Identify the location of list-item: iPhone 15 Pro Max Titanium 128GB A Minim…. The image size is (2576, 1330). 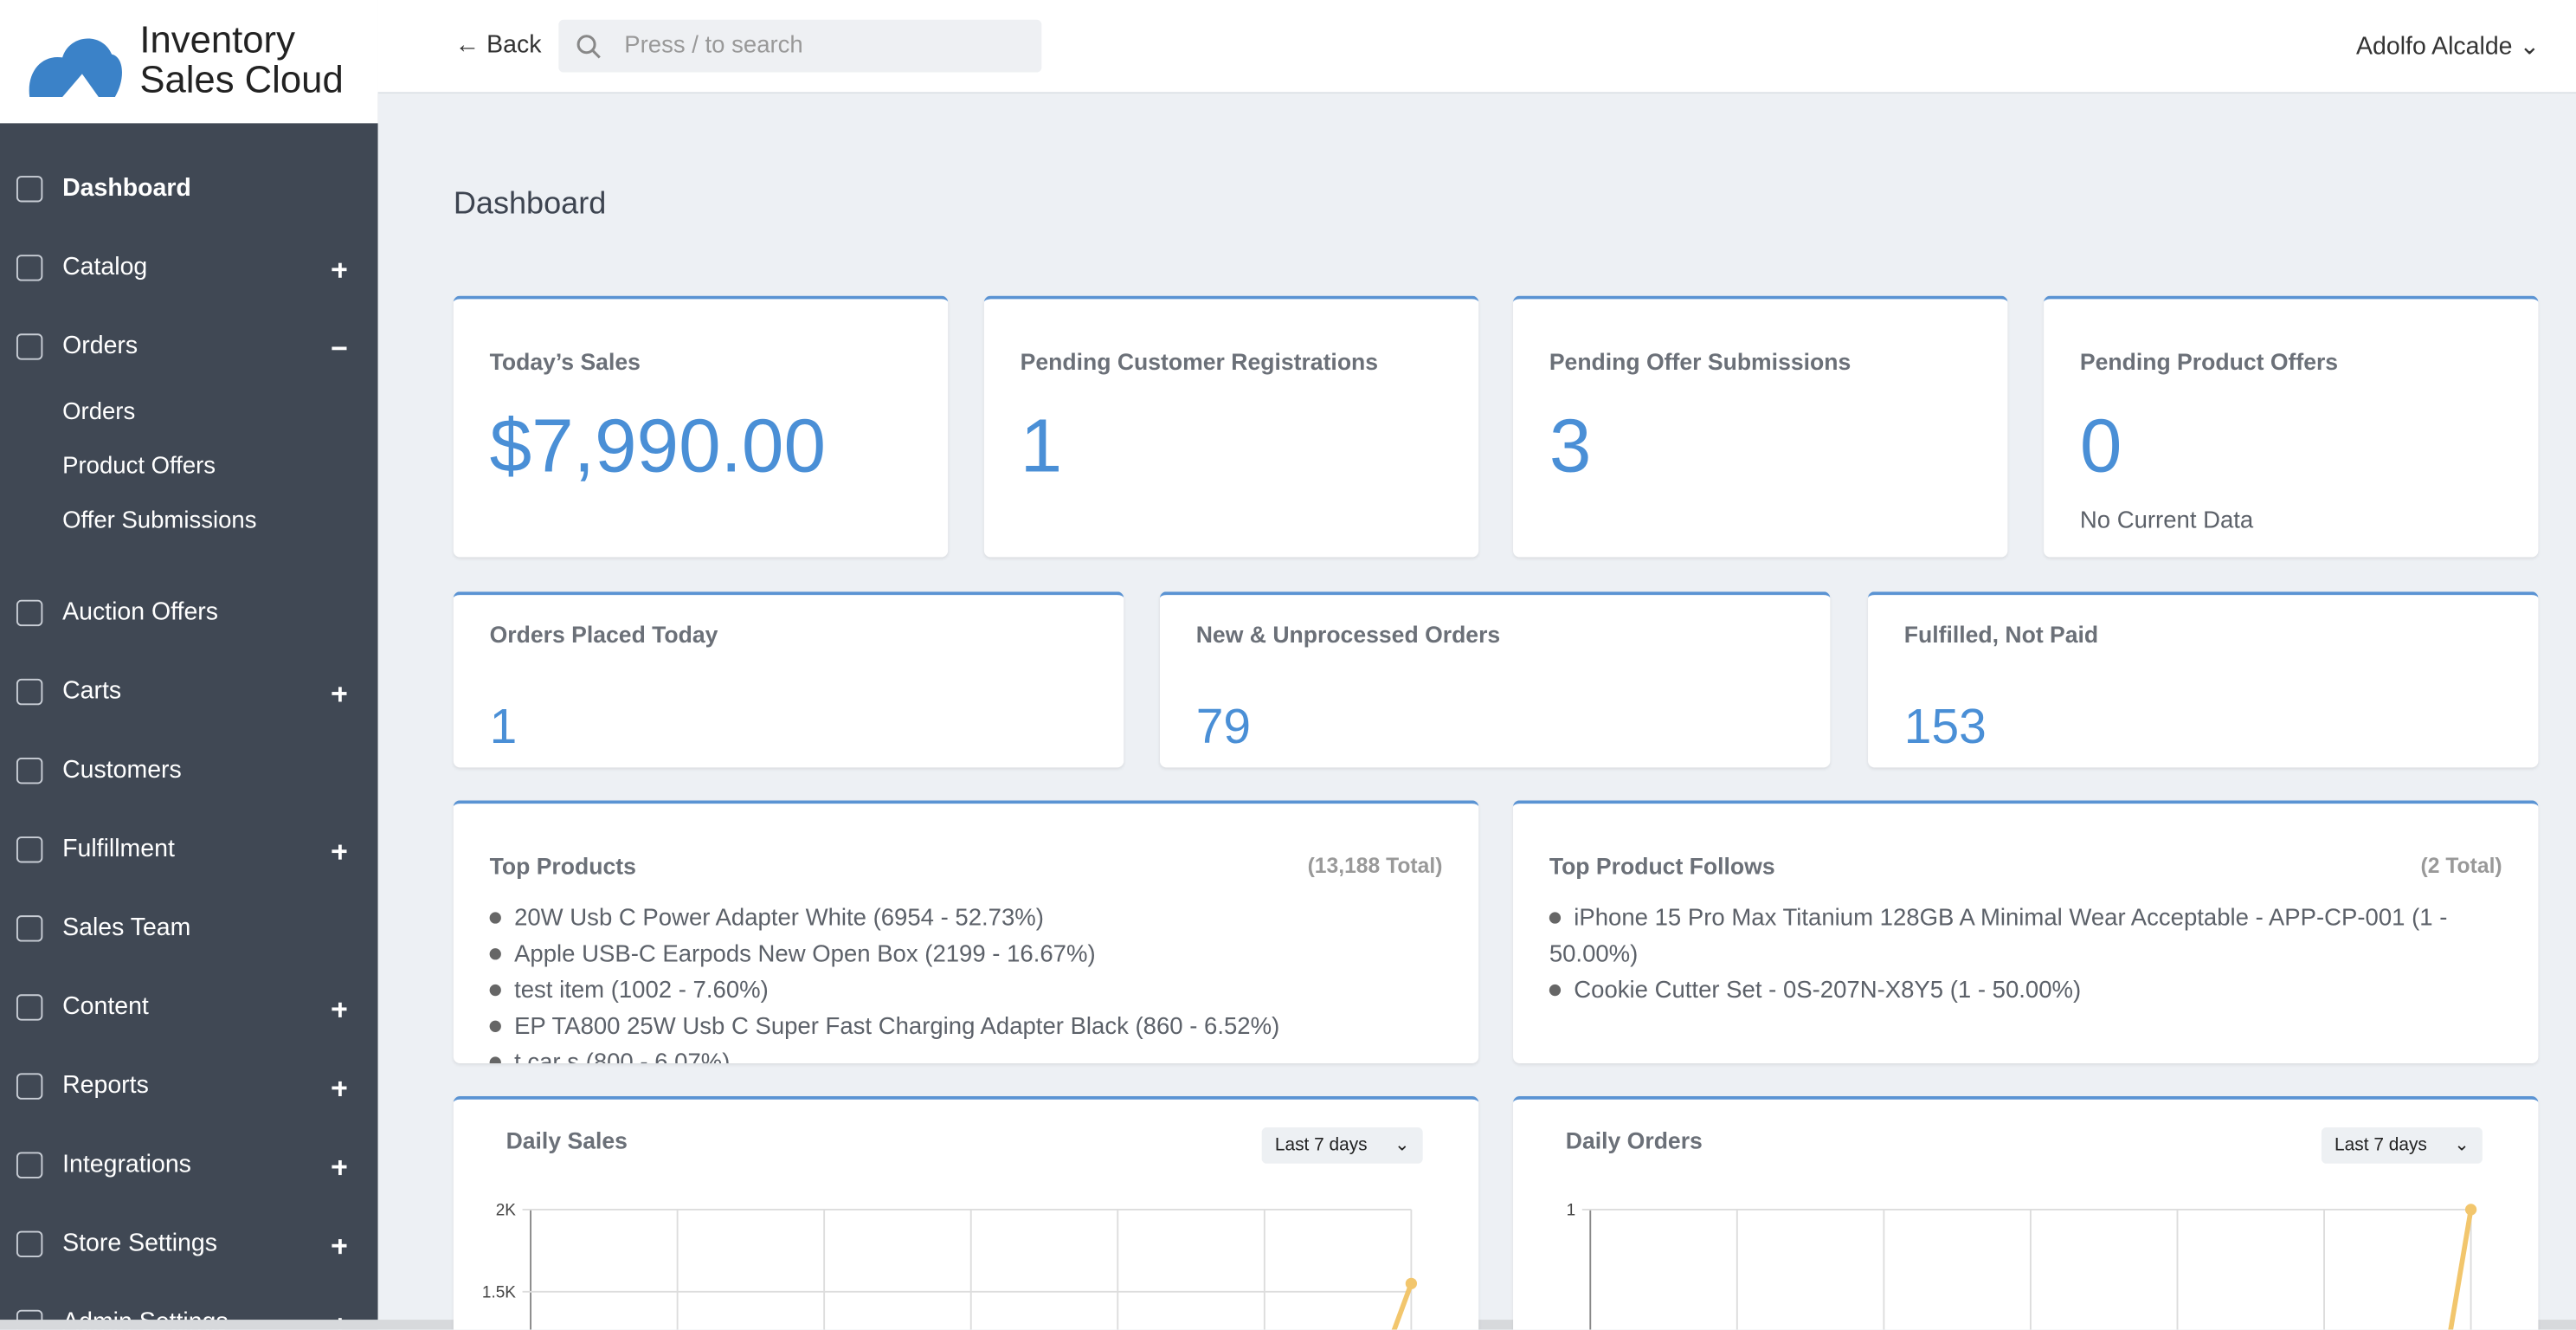
(2025, 937).